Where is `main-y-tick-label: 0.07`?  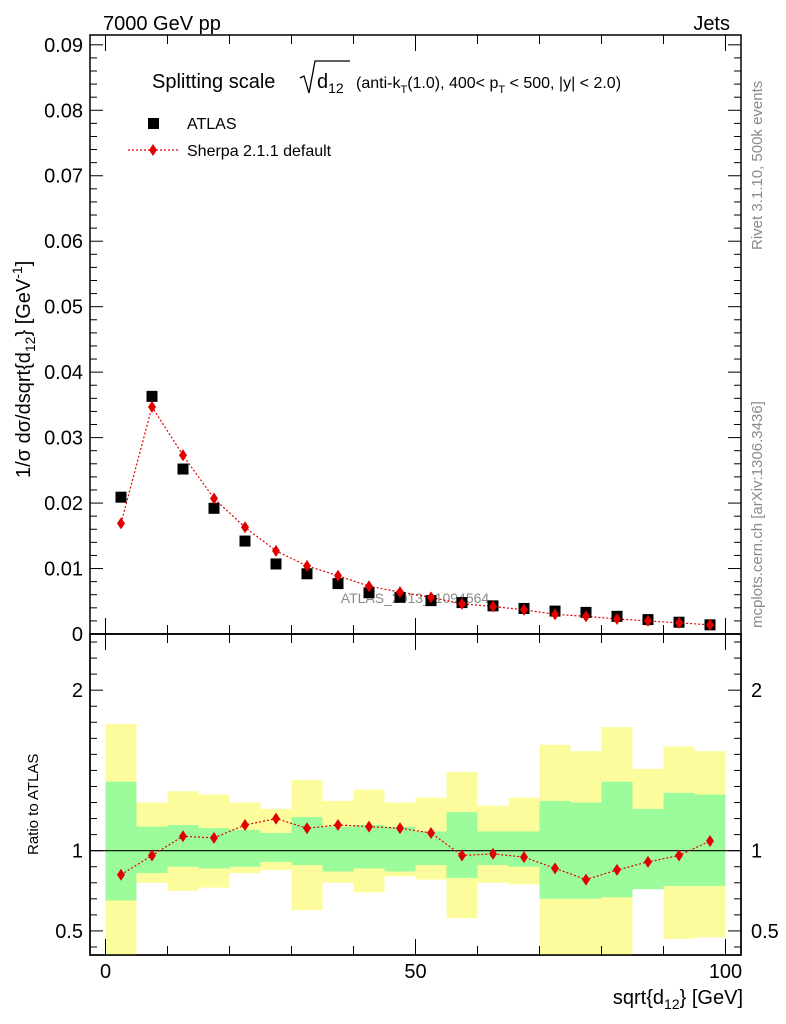
main-y-tick-label: 0.07 is located at coordinates (63, 177).